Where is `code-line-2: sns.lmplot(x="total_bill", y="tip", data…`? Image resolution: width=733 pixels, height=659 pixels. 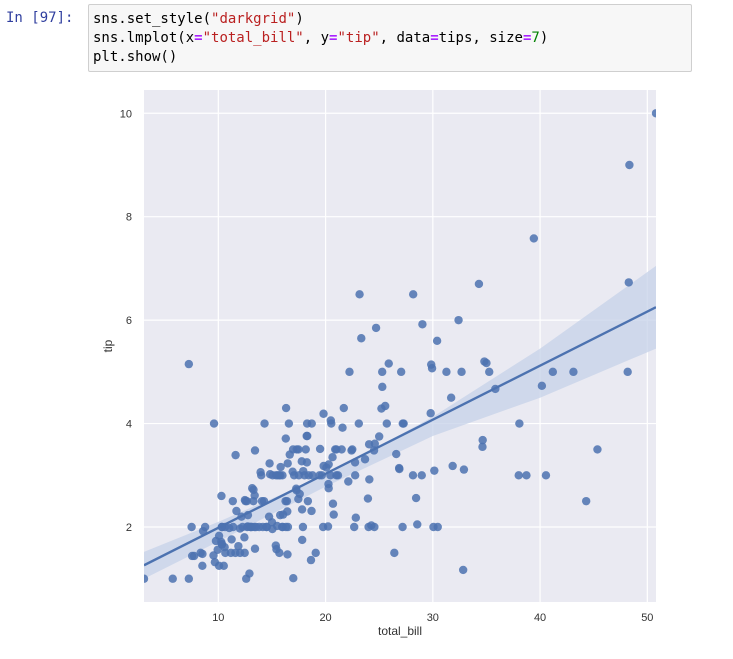 code-line-2: sns.lmplot(x="total_bill", y="tip", data… is located at coordinates (321, 38).